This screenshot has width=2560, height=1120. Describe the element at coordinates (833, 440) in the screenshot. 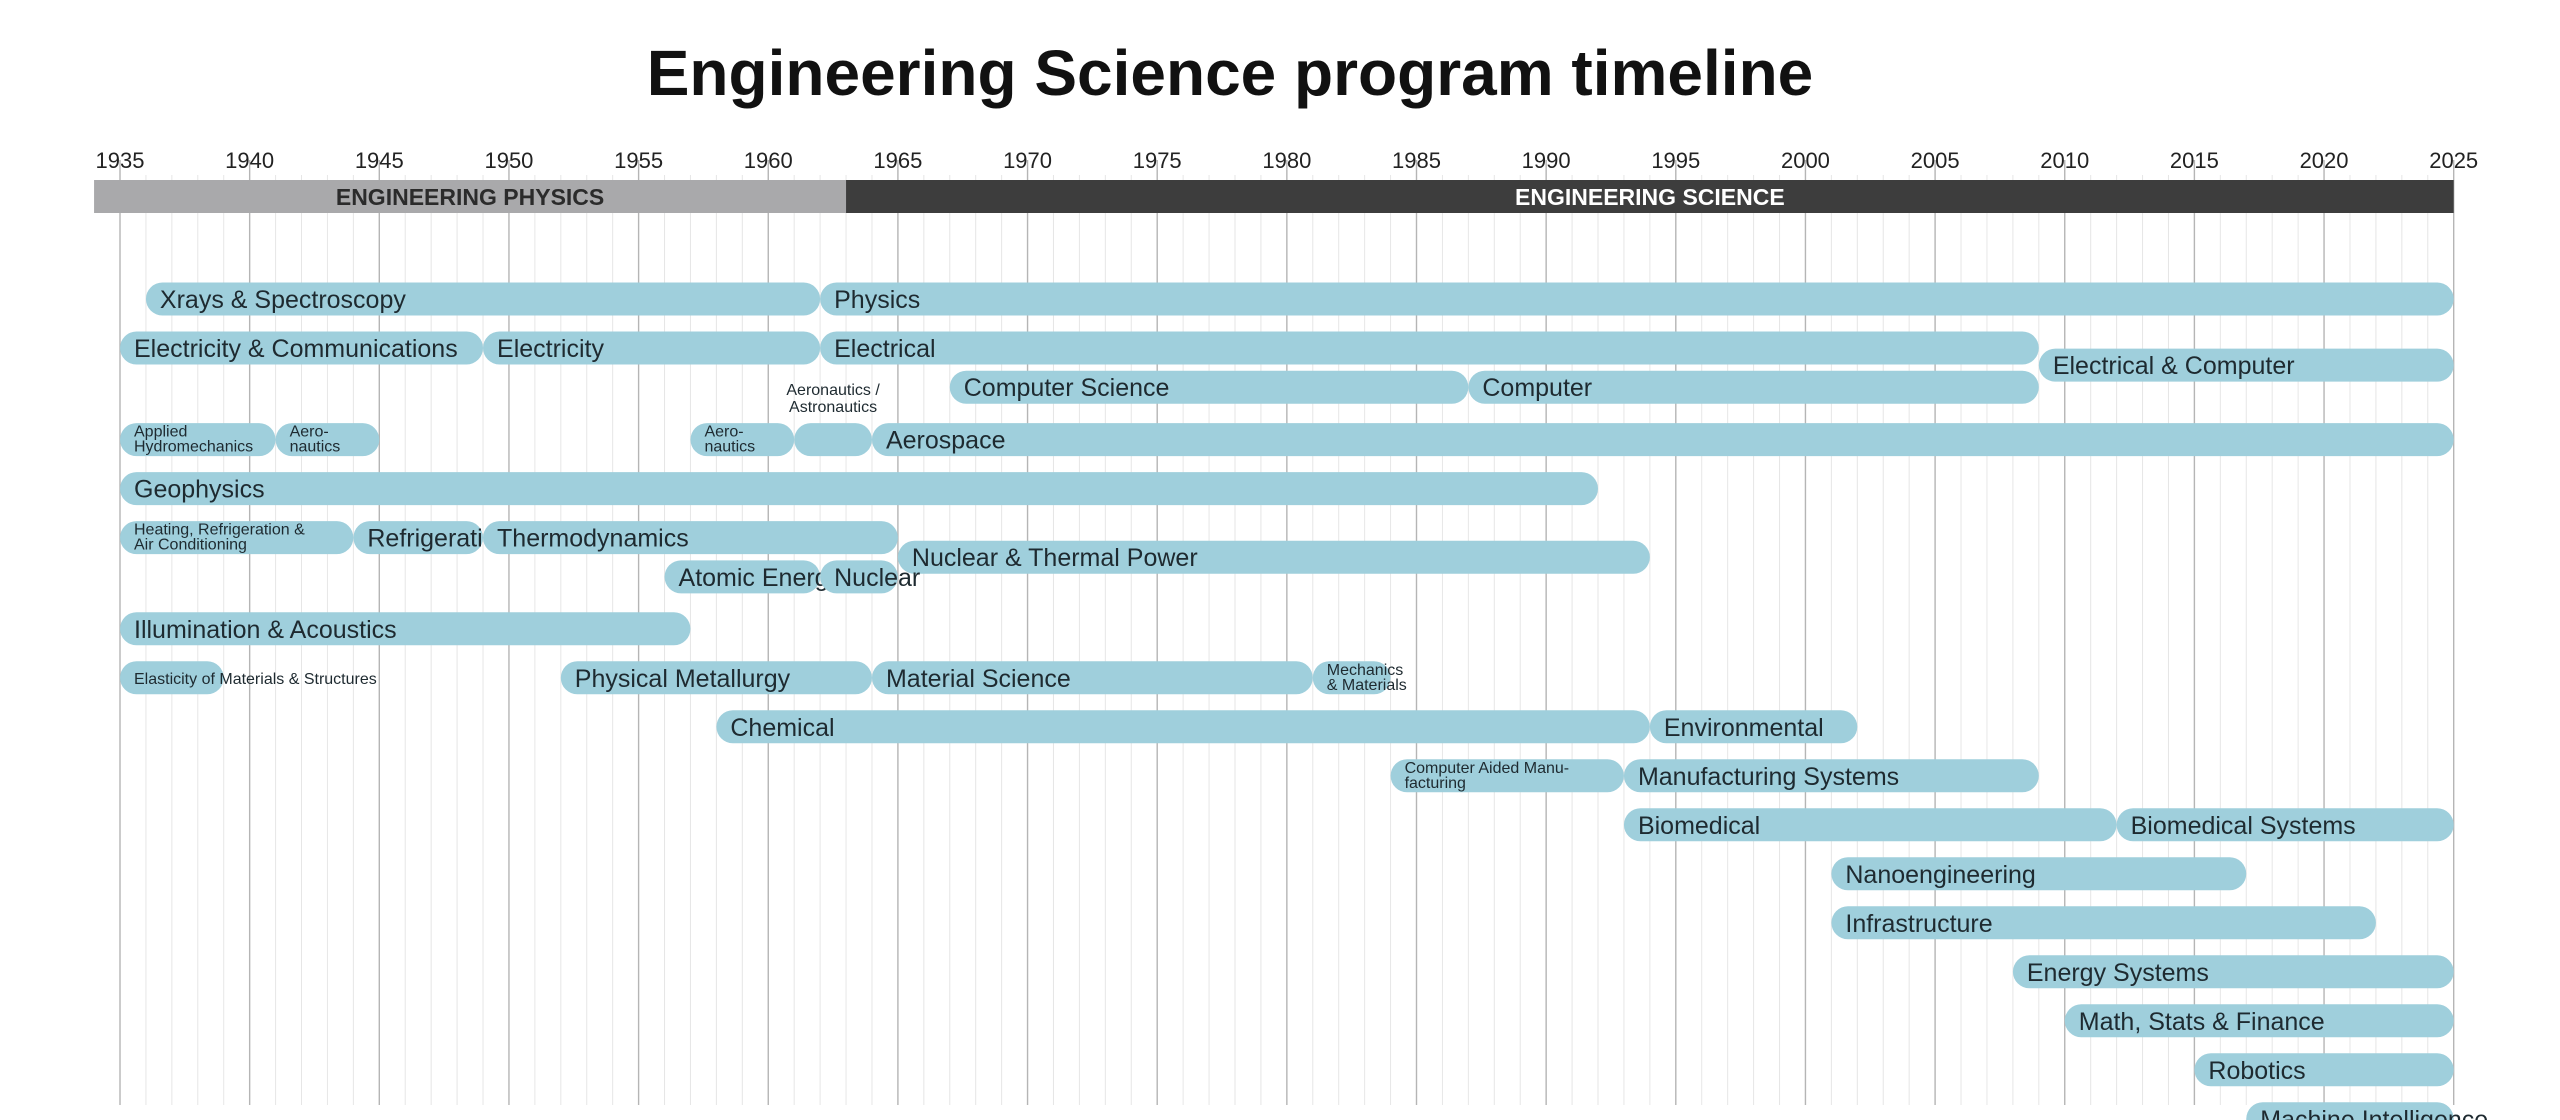

I see `bar-aero-astro` at that location.